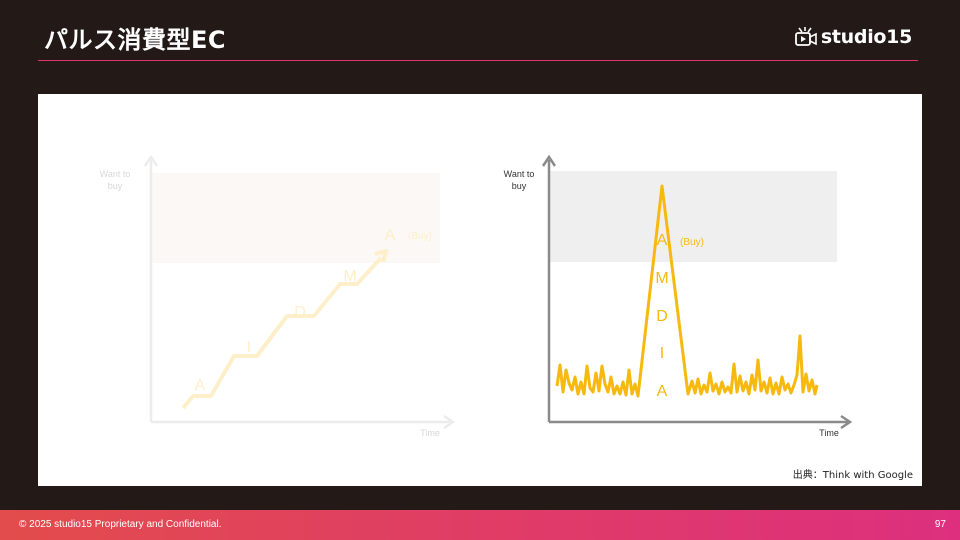  I want to click on right-stage-d: D, so click(662, 316).